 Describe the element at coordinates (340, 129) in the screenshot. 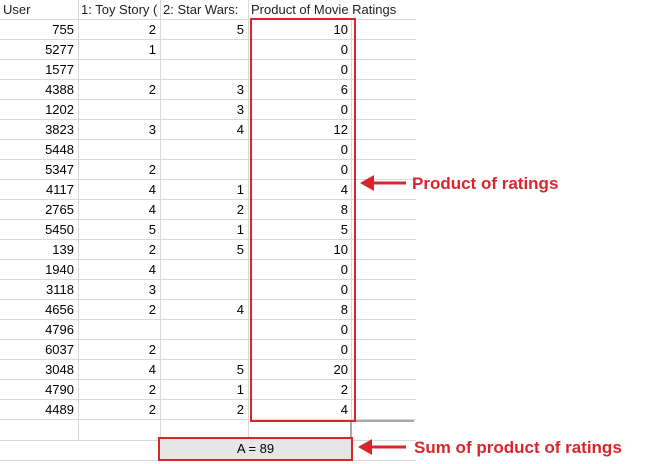

I see `cell-product: 12` at that location.